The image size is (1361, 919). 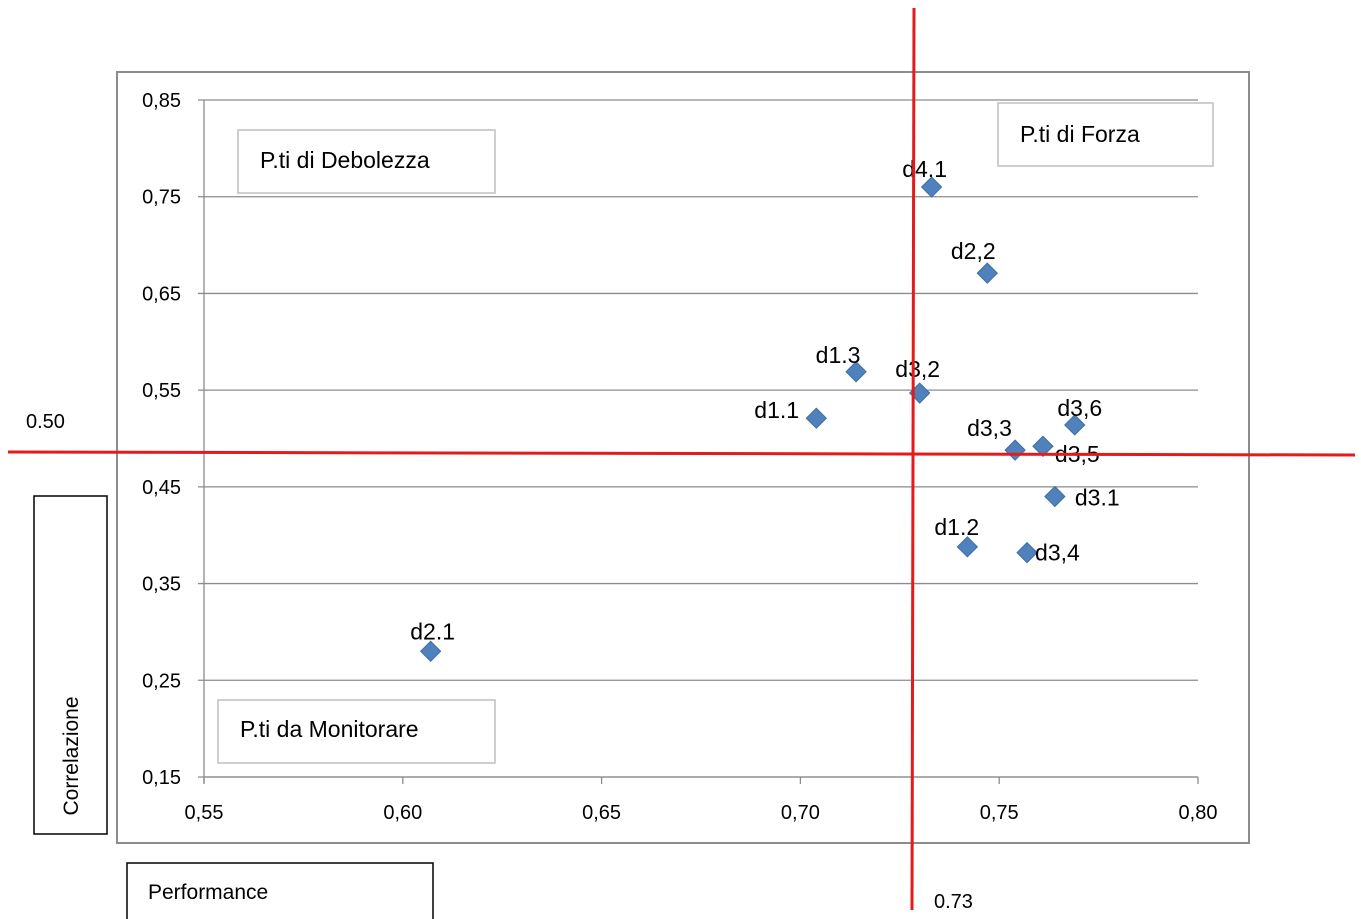 I want to click on point-label: d3.1, so click(x=1097, y=498).